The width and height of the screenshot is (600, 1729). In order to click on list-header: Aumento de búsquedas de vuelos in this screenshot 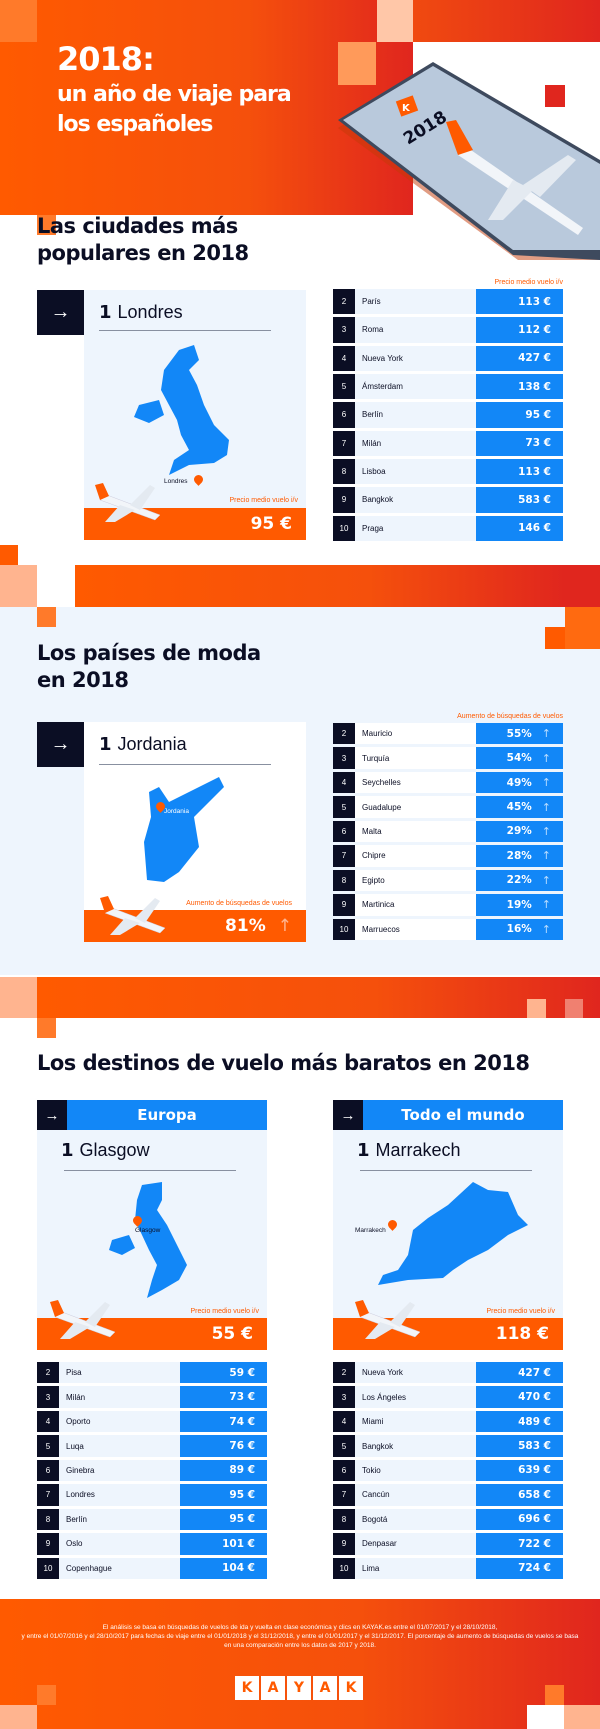, I will do `click(510, 716)`.